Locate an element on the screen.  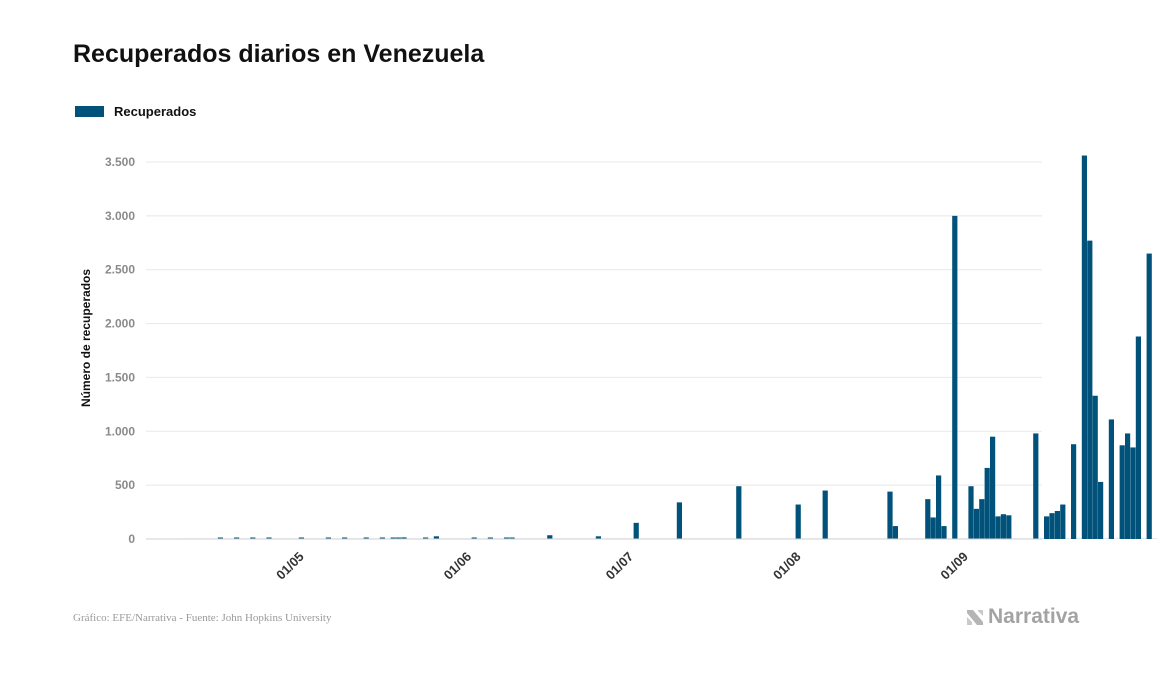
y-tick-label: 500 is located at coordinates (125, 485).